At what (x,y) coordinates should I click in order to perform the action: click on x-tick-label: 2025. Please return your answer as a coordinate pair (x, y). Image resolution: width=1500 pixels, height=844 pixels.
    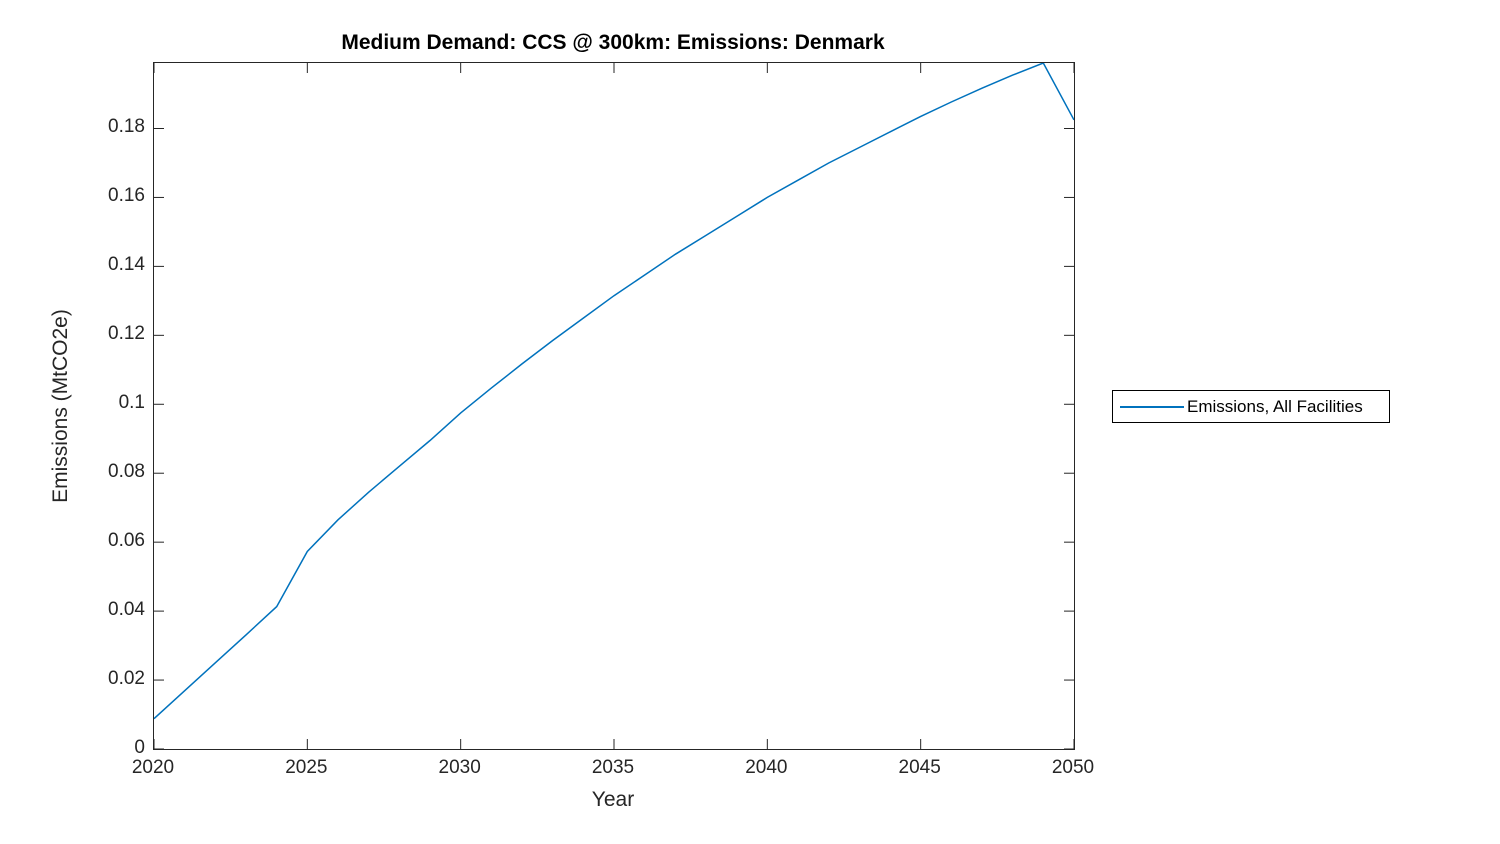
    Looking at the image, I should click on (306, 767).